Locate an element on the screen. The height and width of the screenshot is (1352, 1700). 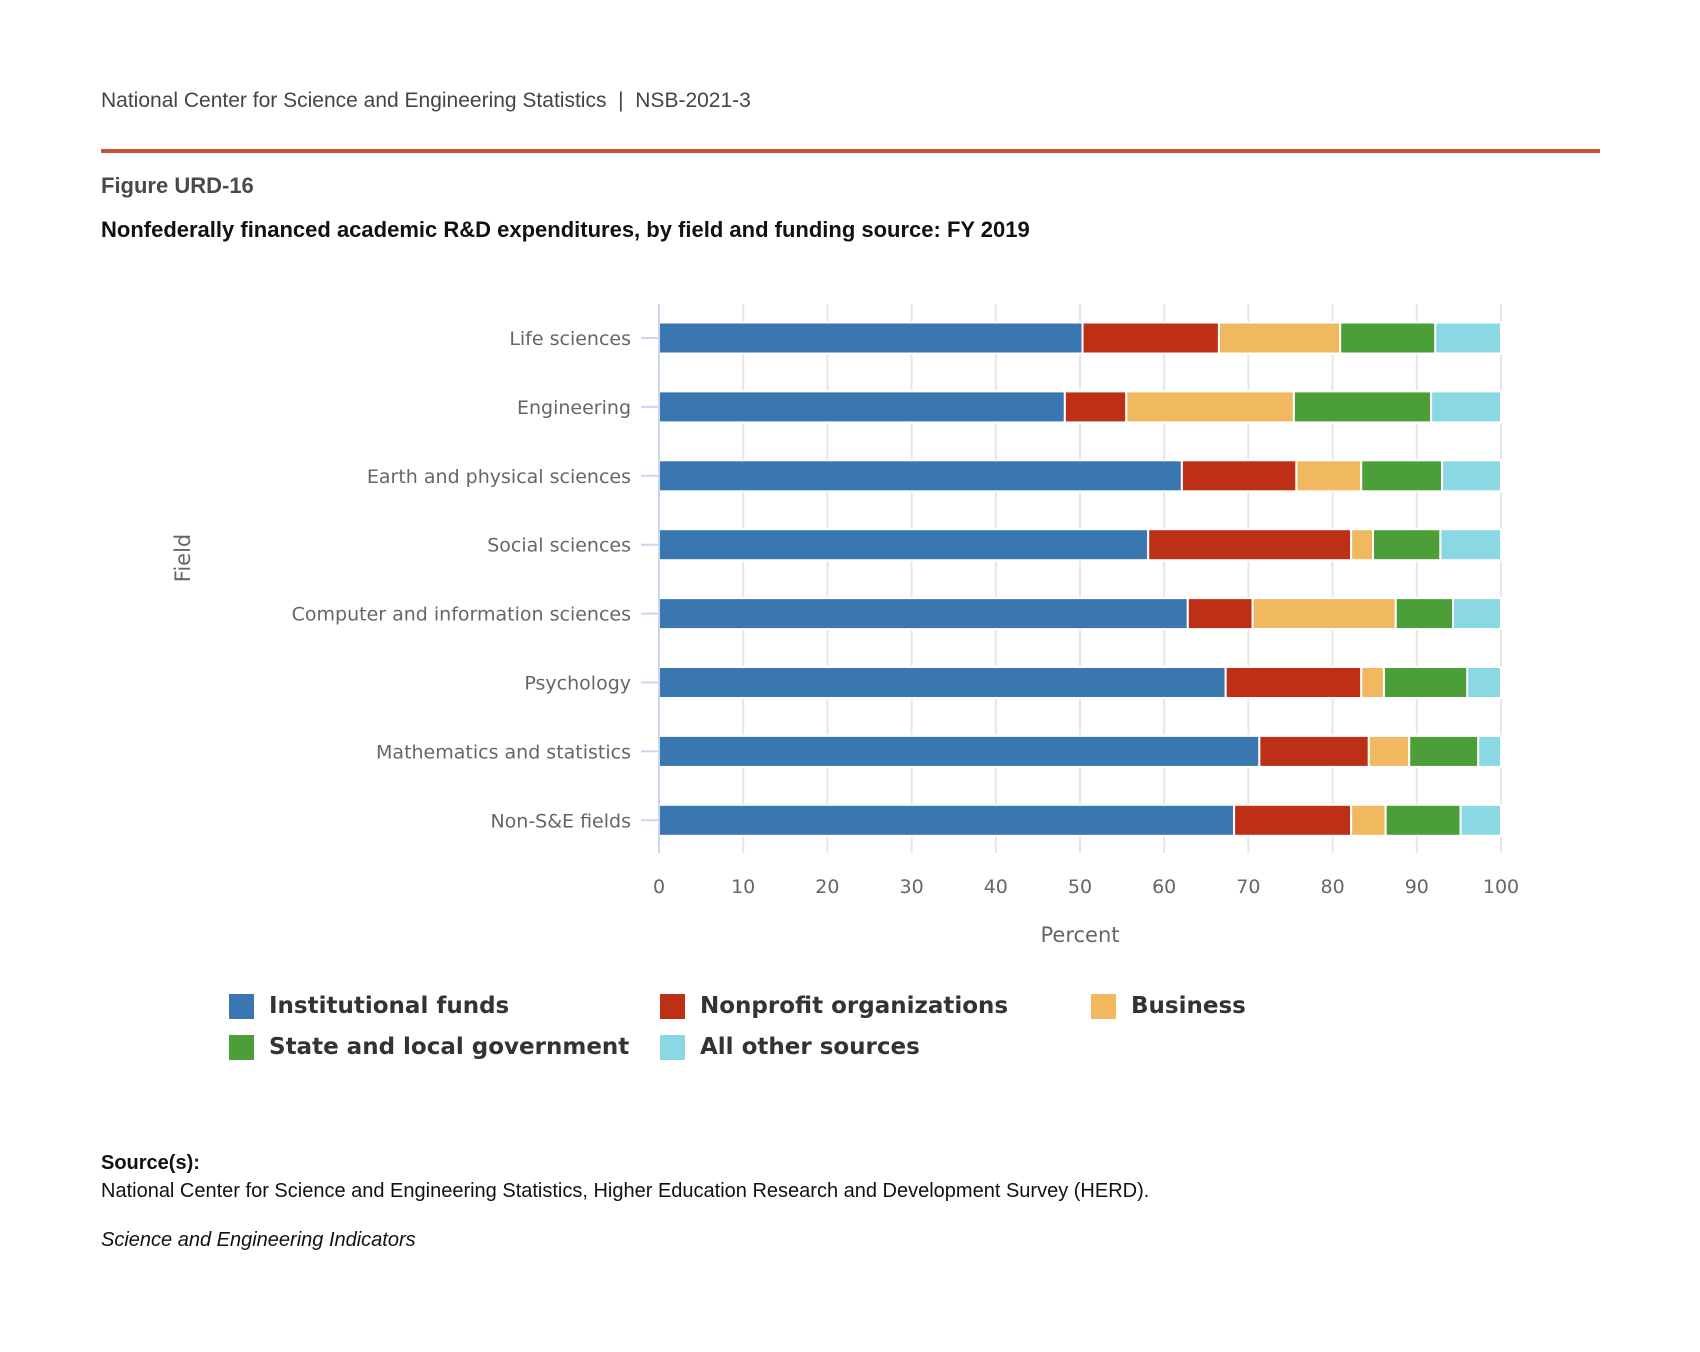
legend-label: Nonprofit organizations is located at coordinates (854, 1006).